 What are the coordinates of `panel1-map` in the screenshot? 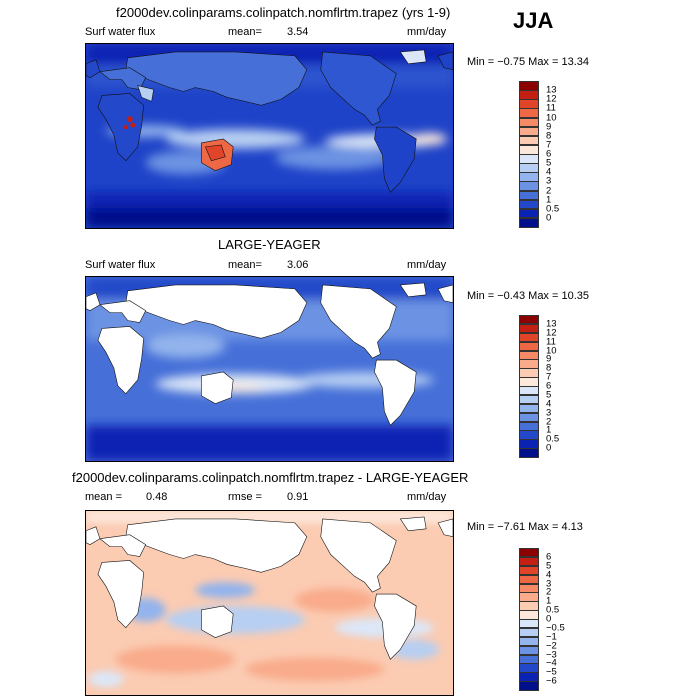 It's located at (269, 136).